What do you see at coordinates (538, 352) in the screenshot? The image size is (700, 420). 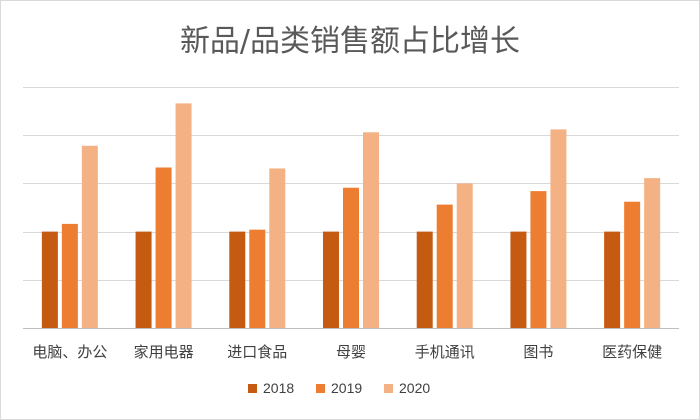 I see `category-label: 图书` at bounding box center [538, 352].